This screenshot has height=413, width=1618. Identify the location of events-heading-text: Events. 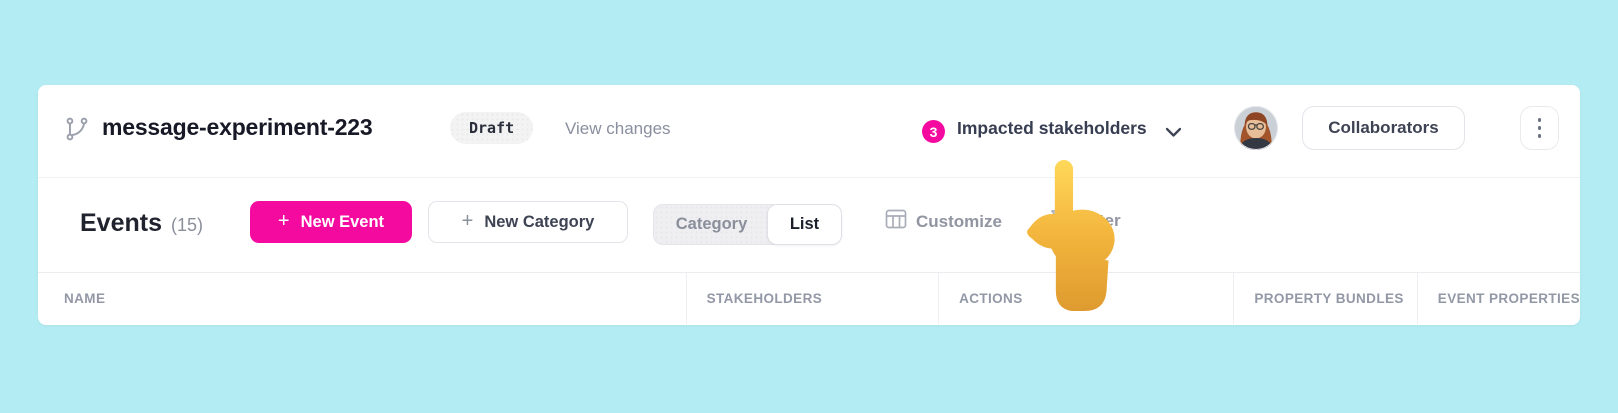
(121, 223).